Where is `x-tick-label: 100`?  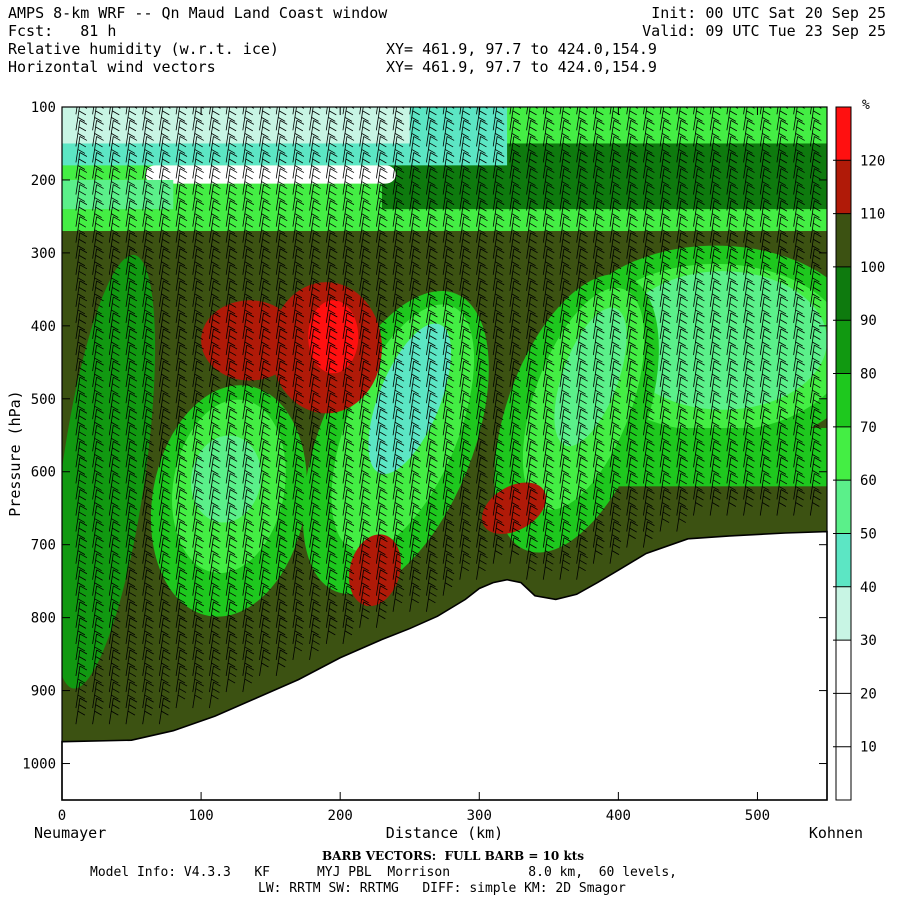
x-tick-label: 100 is located at coordinates (200, 816).